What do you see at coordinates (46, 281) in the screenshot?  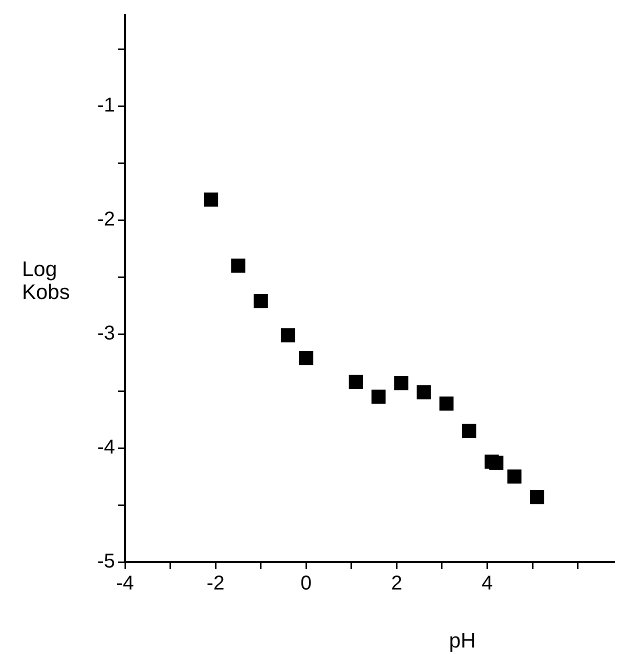 I see `y-axis-title: Log Kobs` at bounding box center [46, 281].